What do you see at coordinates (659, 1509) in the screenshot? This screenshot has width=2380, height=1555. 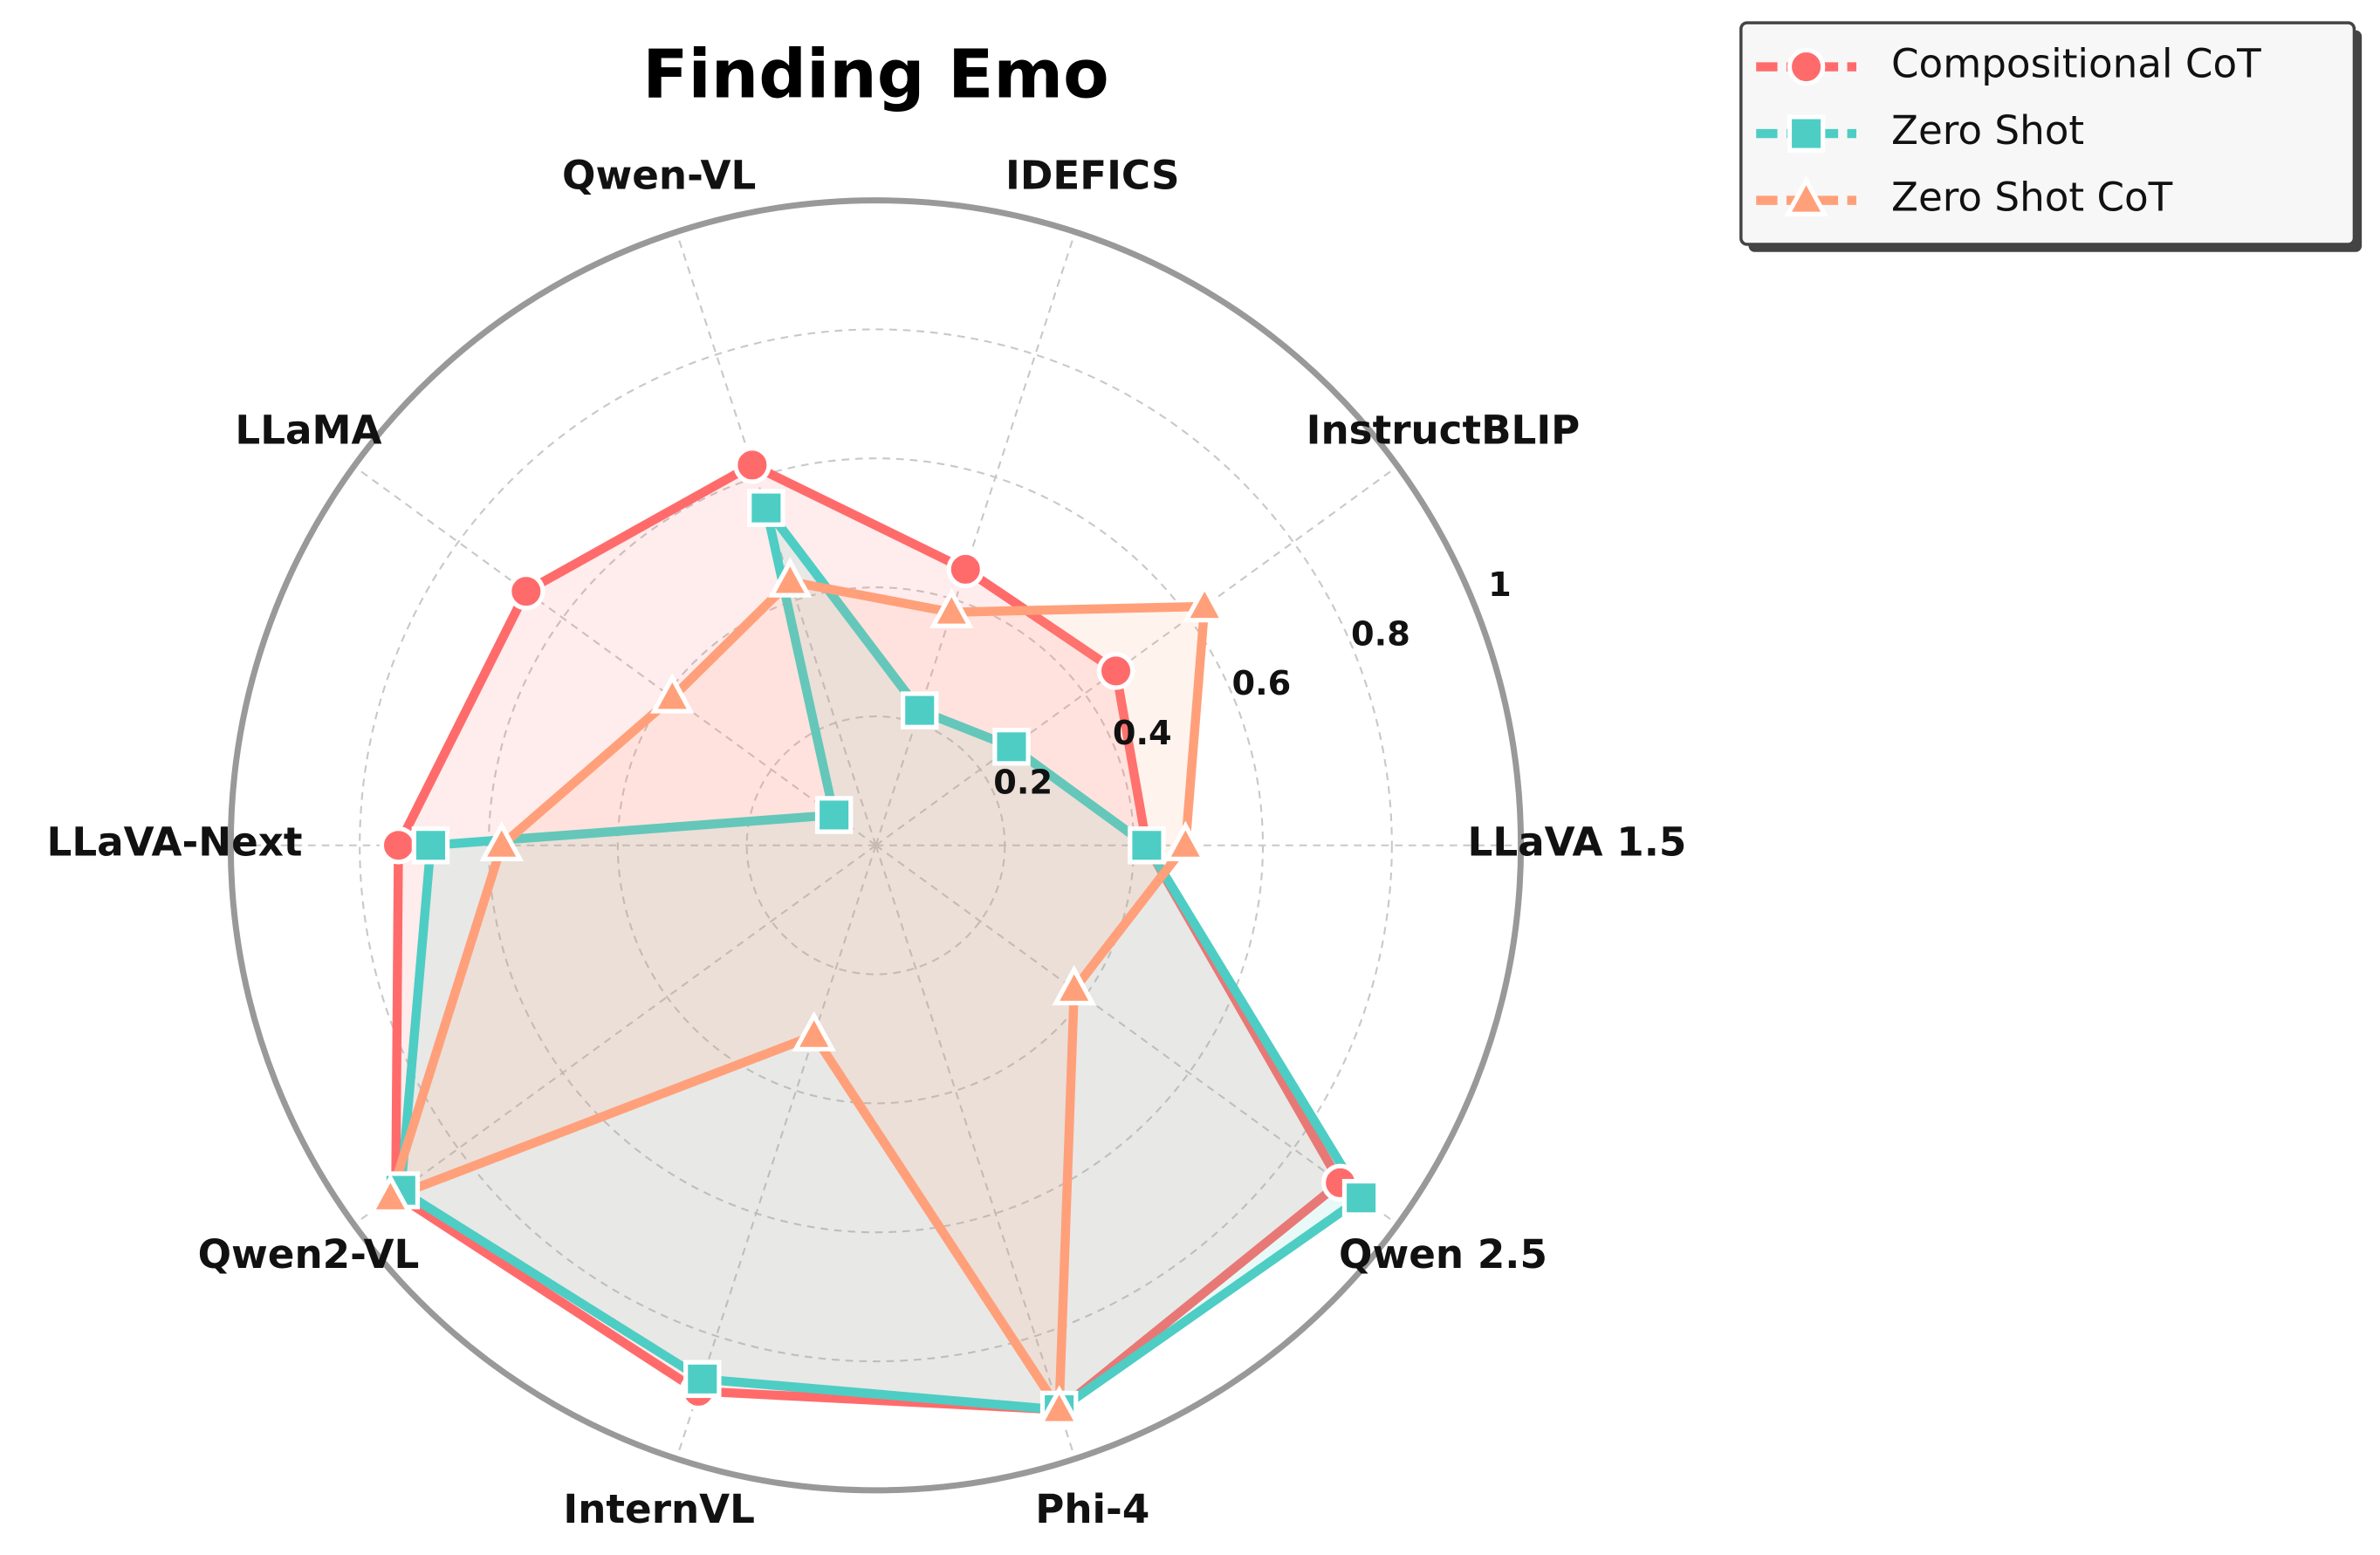 I see `category-label: InternVL` at bounding box center [659, 1509].